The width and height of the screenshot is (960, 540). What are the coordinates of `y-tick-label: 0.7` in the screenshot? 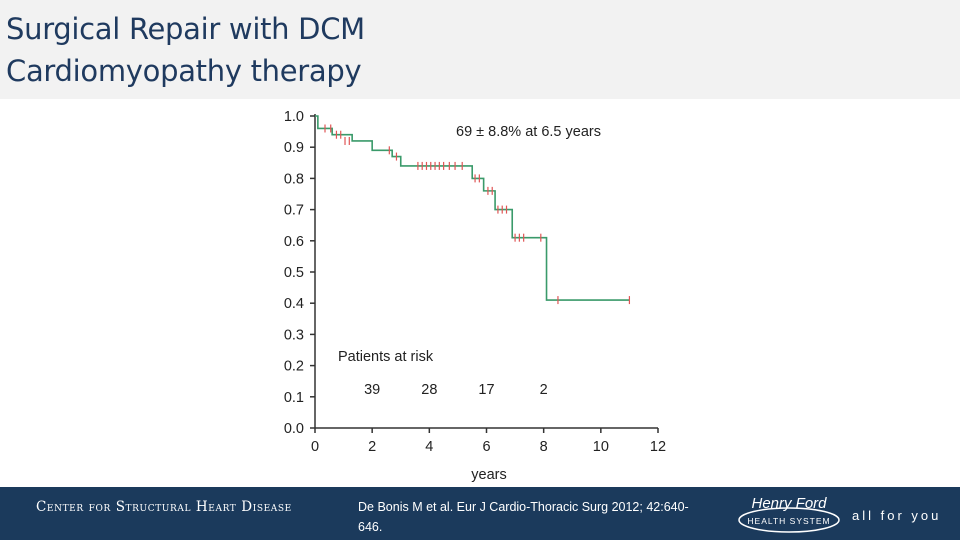 It's located at (294, 211).